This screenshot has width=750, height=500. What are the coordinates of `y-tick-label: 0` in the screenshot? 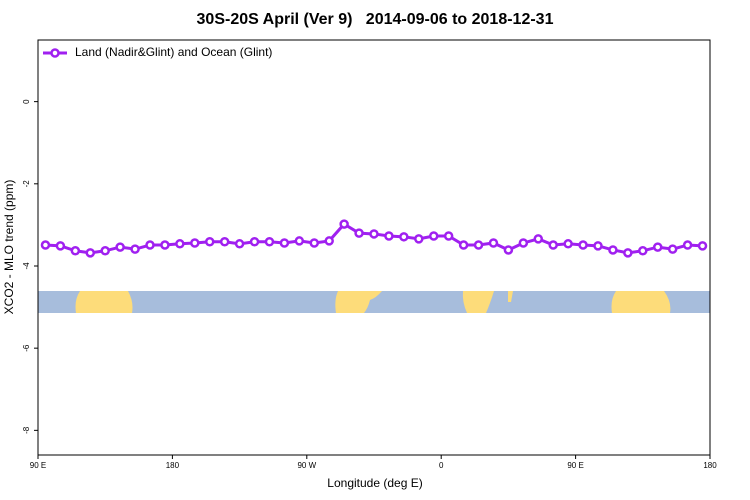 It's located at (26, 101).